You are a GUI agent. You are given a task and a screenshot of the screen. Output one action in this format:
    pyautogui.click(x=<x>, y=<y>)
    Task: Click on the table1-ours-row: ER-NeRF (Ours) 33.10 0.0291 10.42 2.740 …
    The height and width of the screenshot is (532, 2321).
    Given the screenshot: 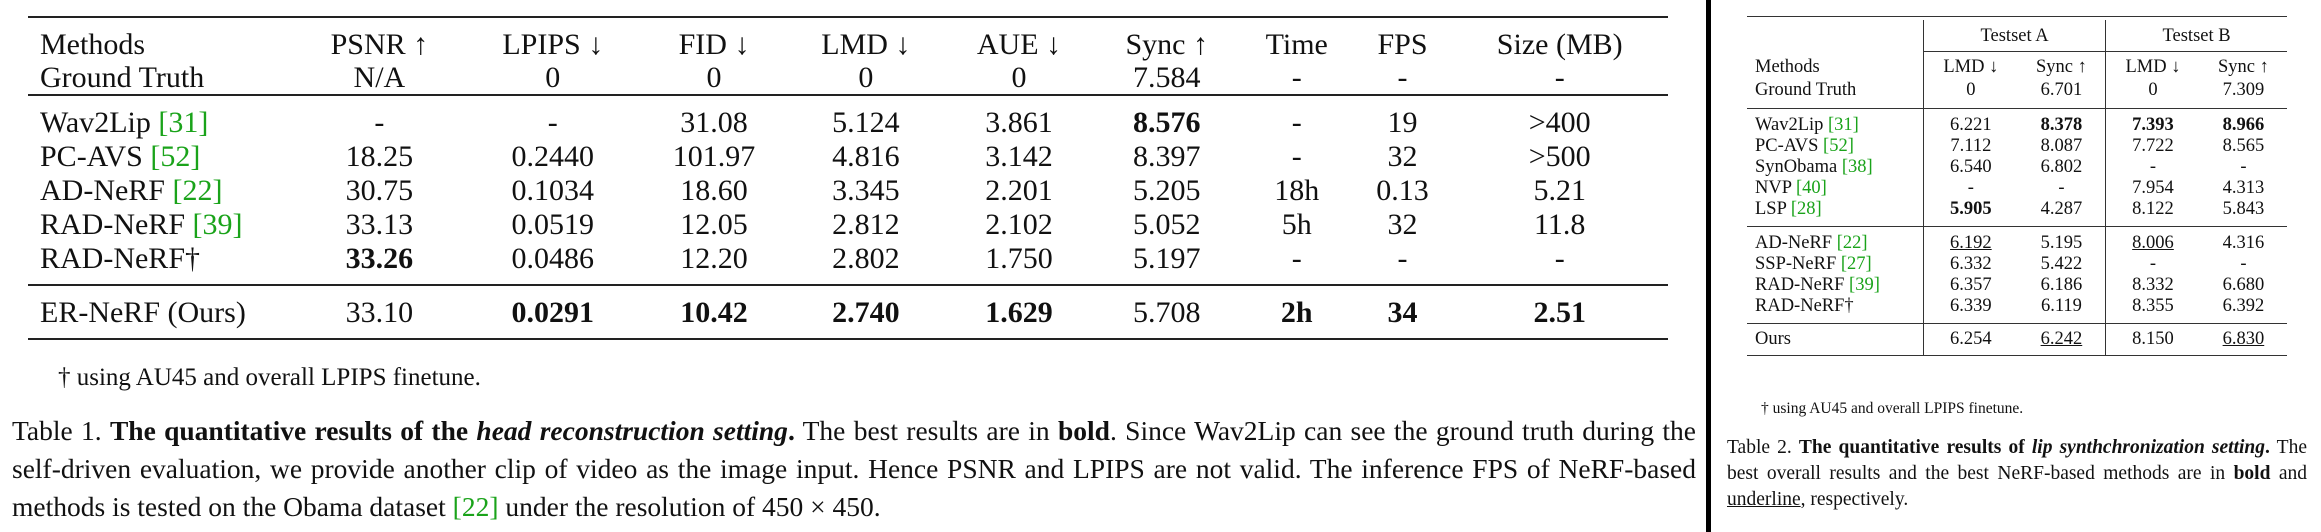 What is the action you would take?
    pyautogui.click(x=848, y=312)
    